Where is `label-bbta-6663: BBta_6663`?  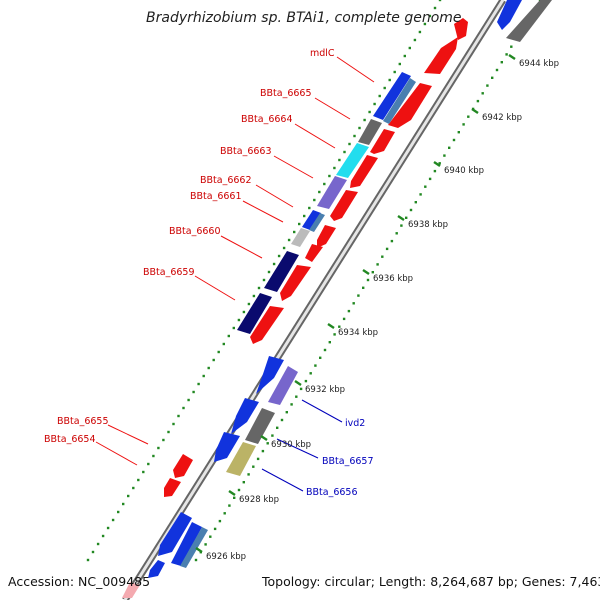 label-bbta-6663: BBta_6663 is located at coordinates (246, 151).